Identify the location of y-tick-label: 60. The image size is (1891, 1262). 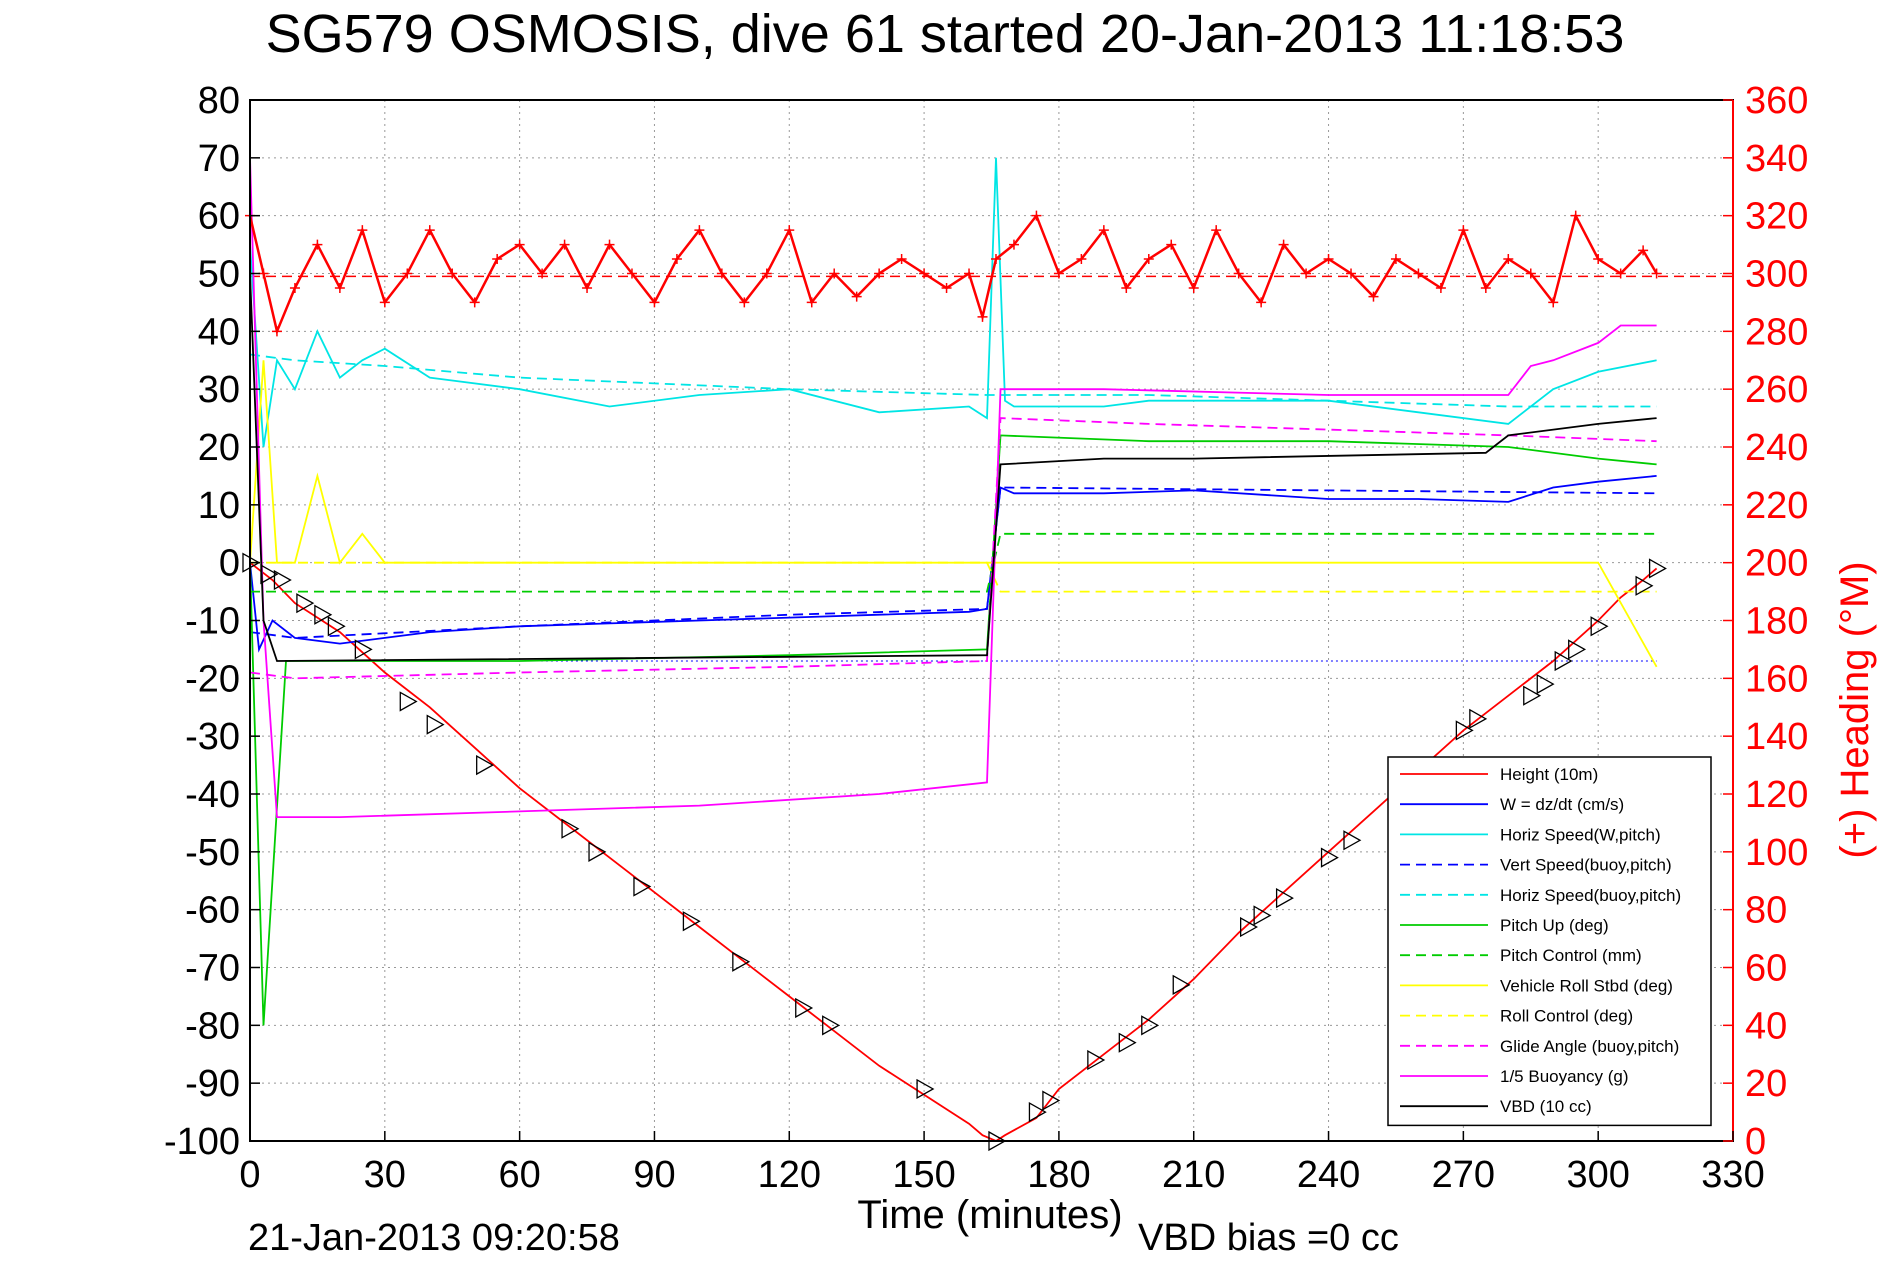
(219, 217).